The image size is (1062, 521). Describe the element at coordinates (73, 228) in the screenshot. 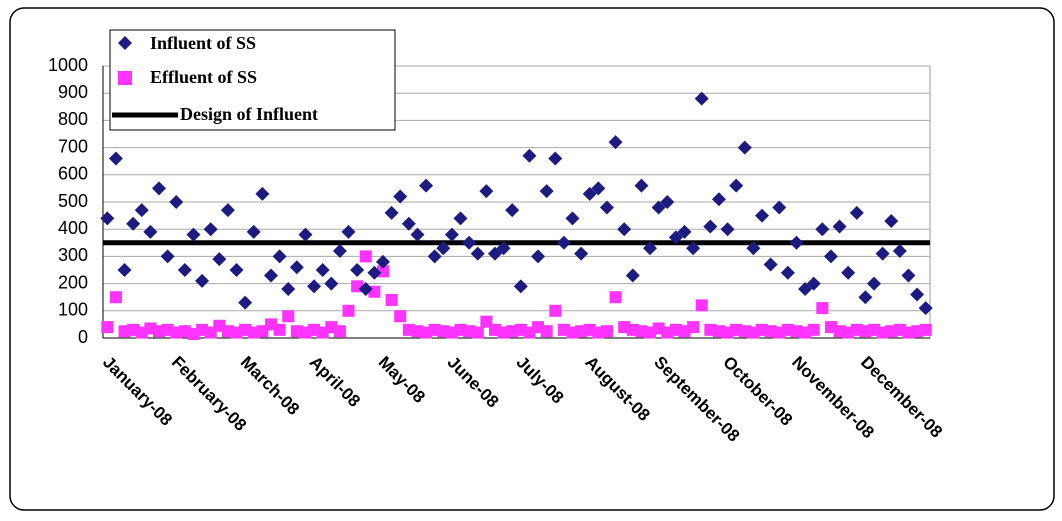

I see `y-tick-label: 400` at that location.